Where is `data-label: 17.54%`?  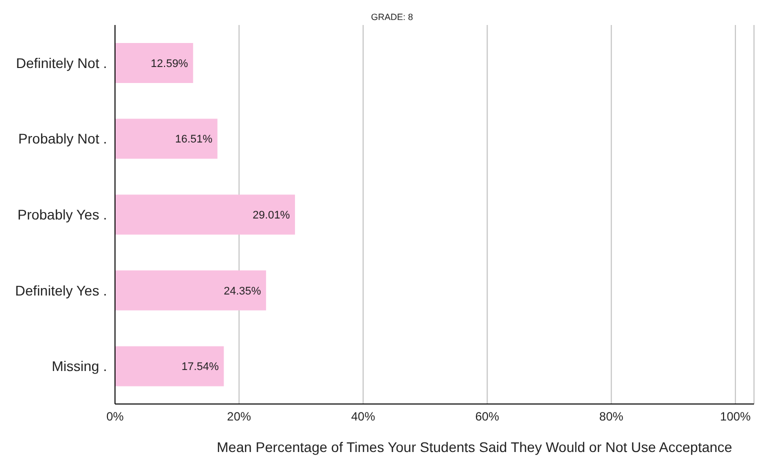 data-label: 17.54% is located at coordinates (201, 367).